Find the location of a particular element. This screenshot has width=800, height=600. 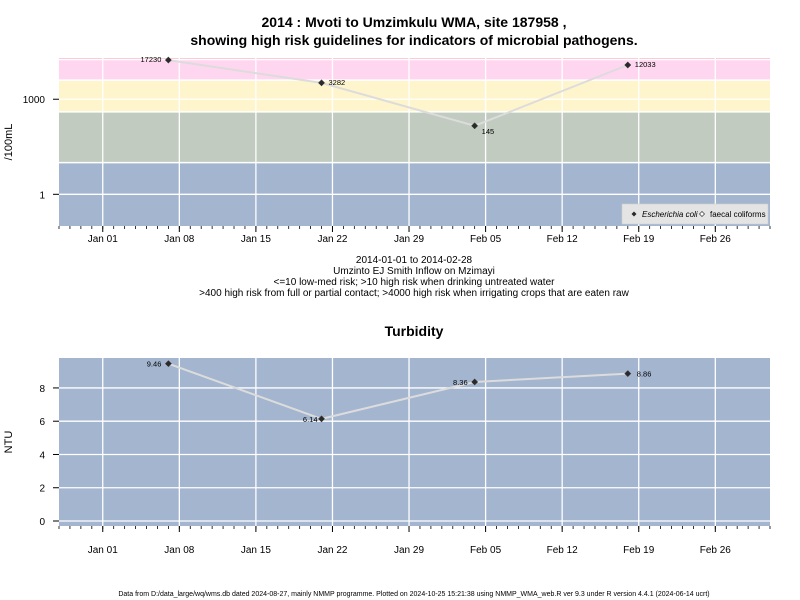

risk-band-pink is located at coordinates (414, 70).